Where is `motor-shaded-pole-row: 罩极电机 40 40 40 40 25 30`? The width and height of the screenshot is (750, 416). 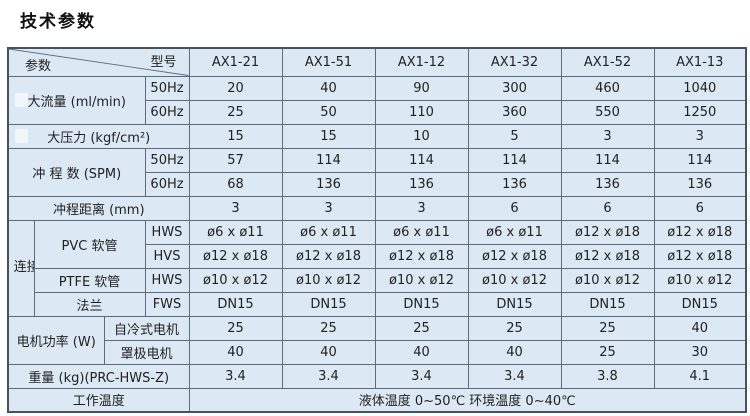
motor-shaded-pole-row: 罩极电机 40 40 40 40 25 30 is located at coordinates (377, 352).